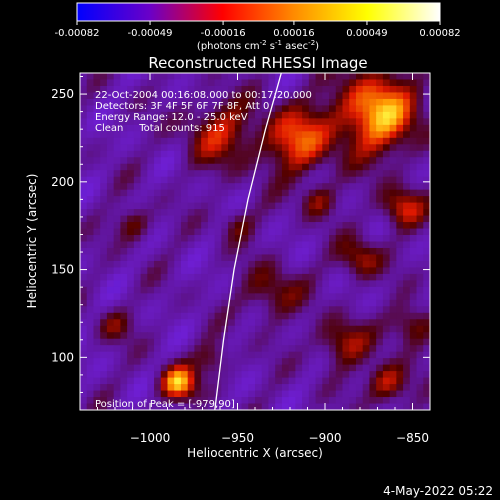 The height and width of the screenshot is (500, 500). Describe the element at coordinates (171, 117) in the screenshot. I see `annotation-energy-range: Energy Range: 12.0 - 25.0 keV` at that location.